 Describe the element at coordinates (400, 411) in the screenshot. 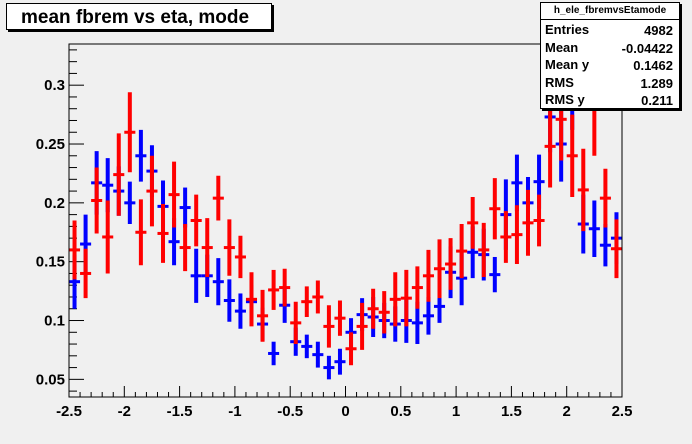

I see `x-tick-label: 0.5` at that location.